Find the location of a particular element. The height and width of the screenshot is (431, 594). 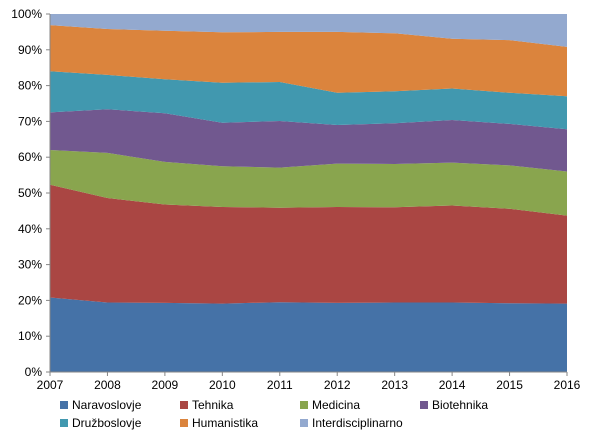

x-tick-label: 2015 is located at coordinates (509, 385).